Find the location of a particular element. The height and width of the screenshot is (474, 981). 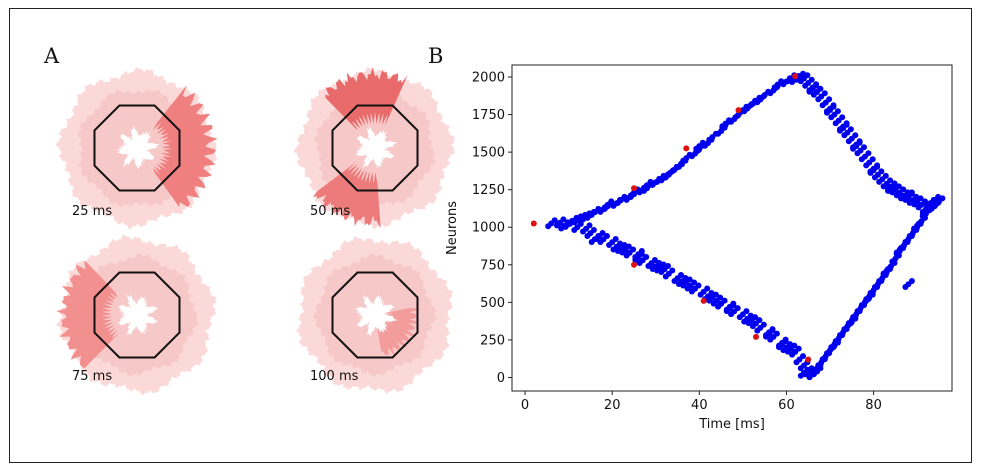

snapshot-time-label: 75 ms is located at coordinates (92, 376).